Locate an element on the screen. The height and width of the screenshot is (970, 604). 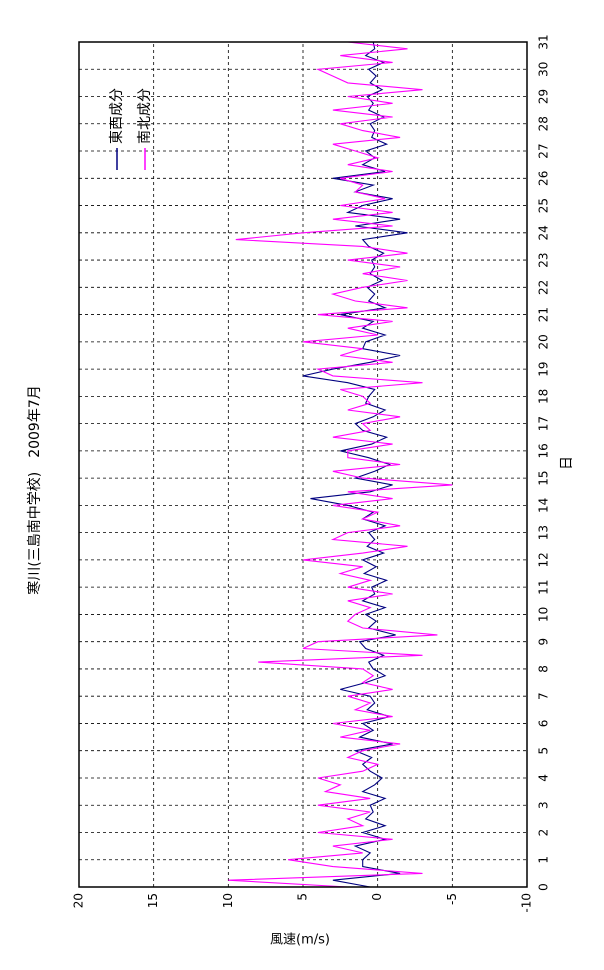
x-tick-label: 16 is located at coordinates (544, 450).